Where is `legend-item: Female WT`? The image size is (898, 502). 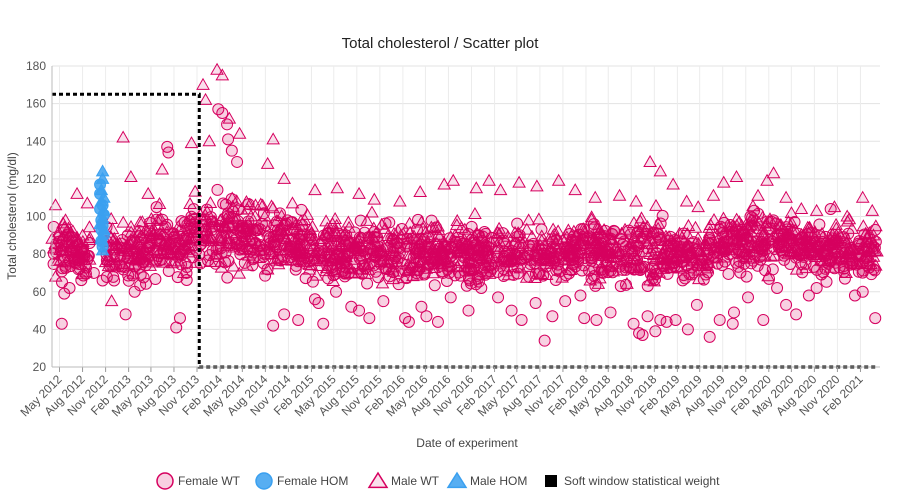
legend-item: Female WT is located at coordinates (198, 481).